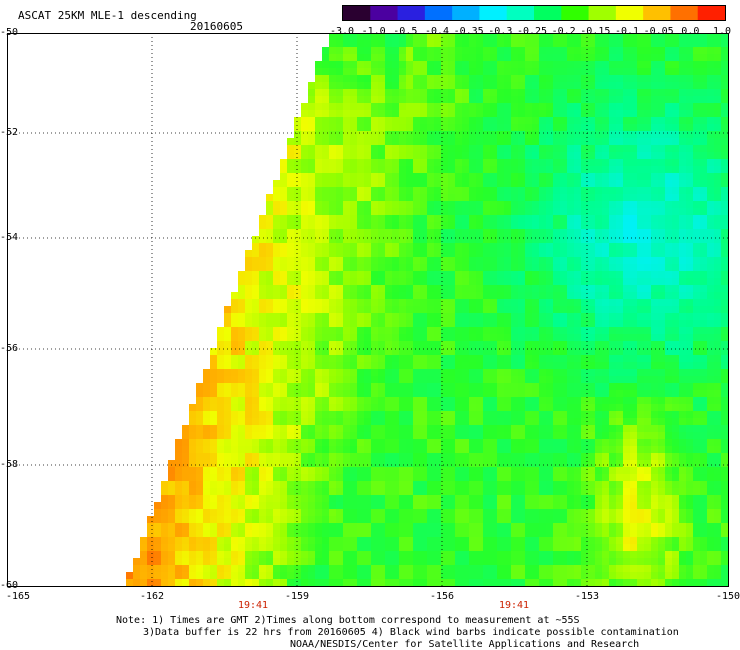 Image resolution: width=740 pixels, height=650 pixels. I want to click on colorbar-tick-label: -0.4, so click(437, 31).